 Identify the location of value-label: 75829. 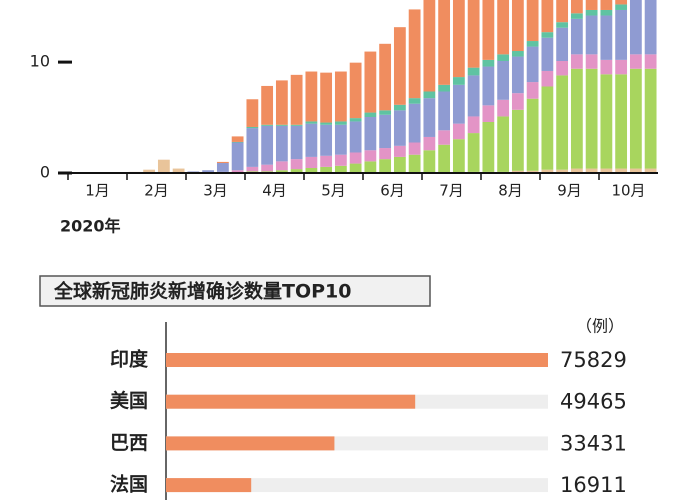
(593, 360).